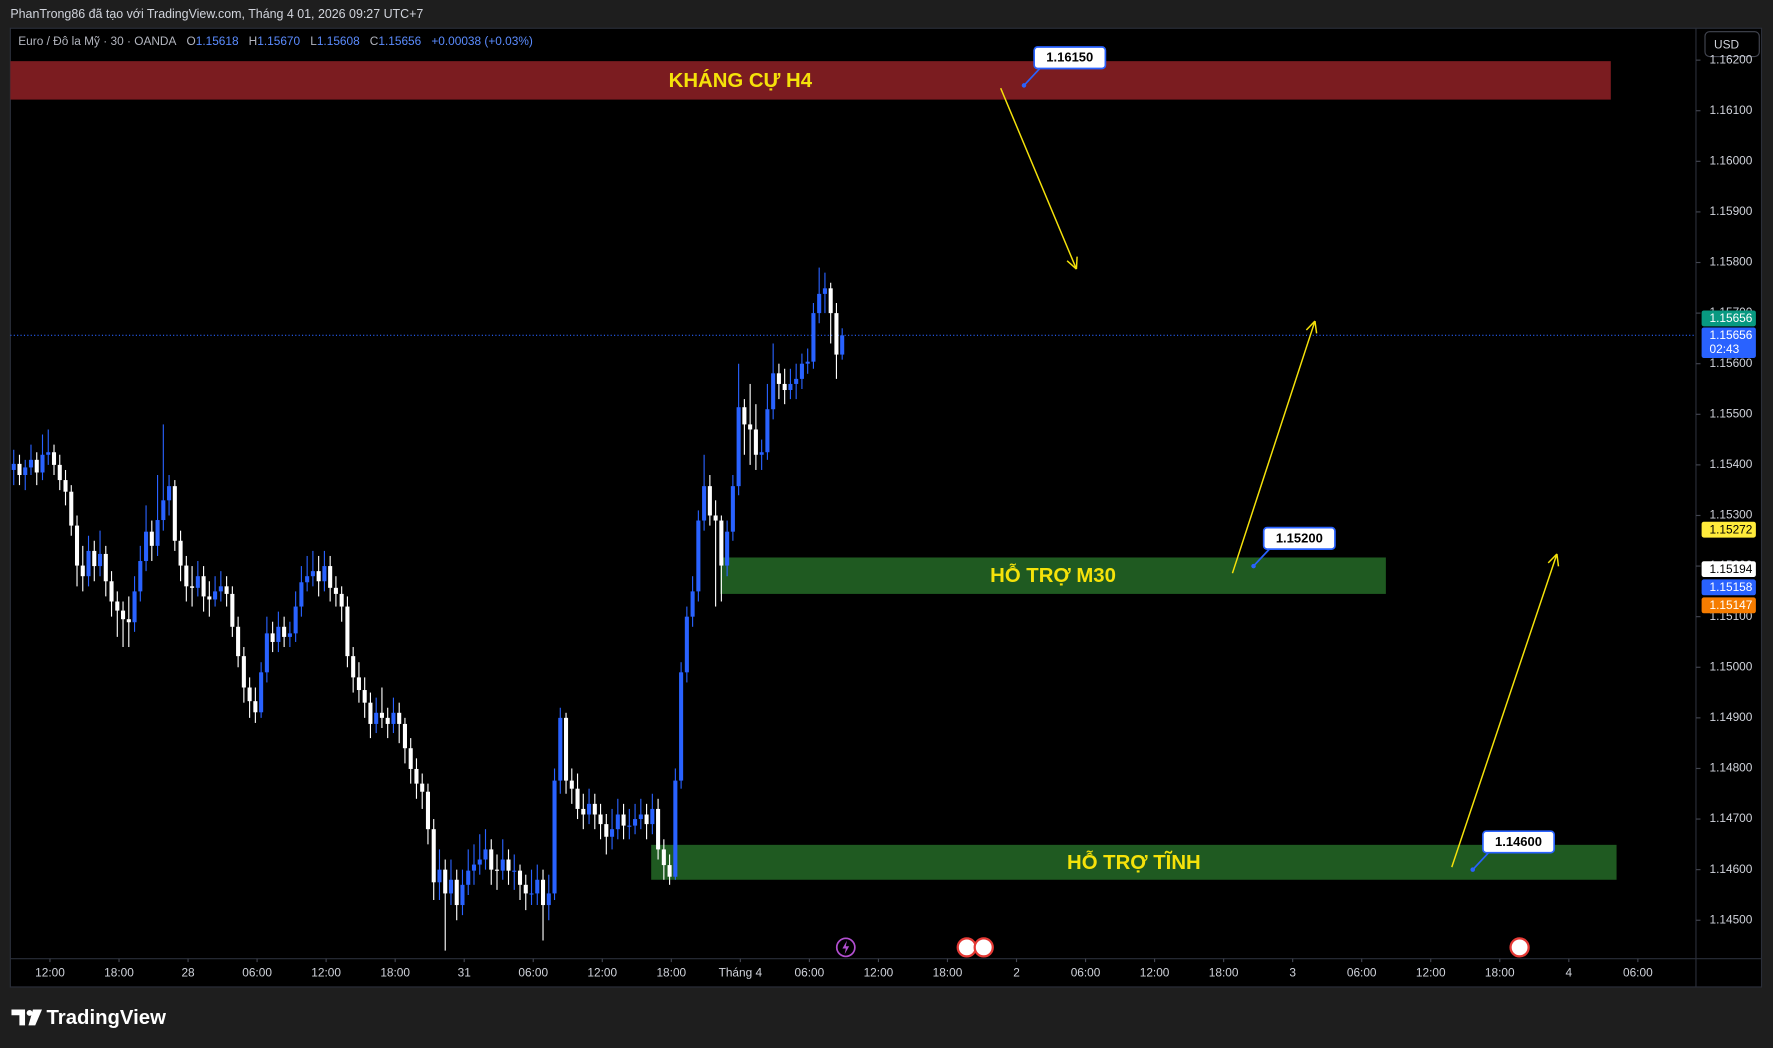 Image resolution: width=1773 pixels, height=1048 pixels. I want to click on price-countdown: 02:43, so click(1725, 349).